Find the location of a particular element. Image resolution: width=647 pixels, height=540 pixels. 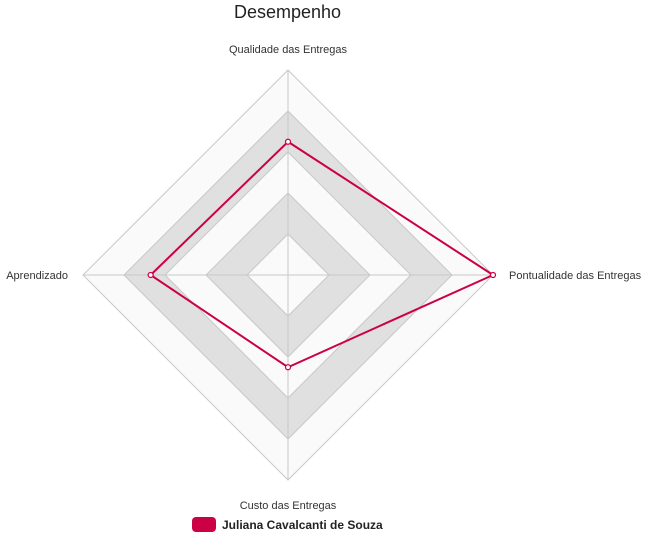

axis-label: Qualidade das Entregas is located at coordinates (288, 50).